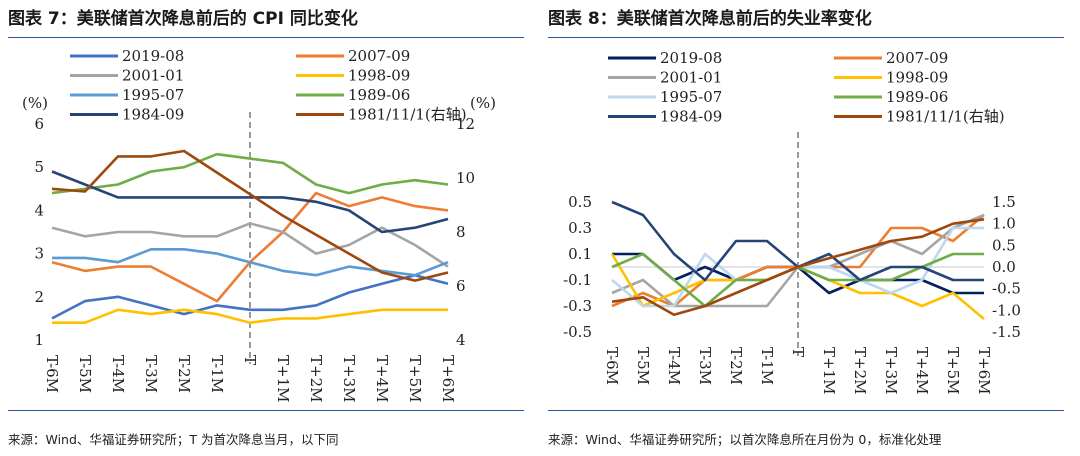  I want to click on y-tick-right: 1.0, so click(1004, 224).